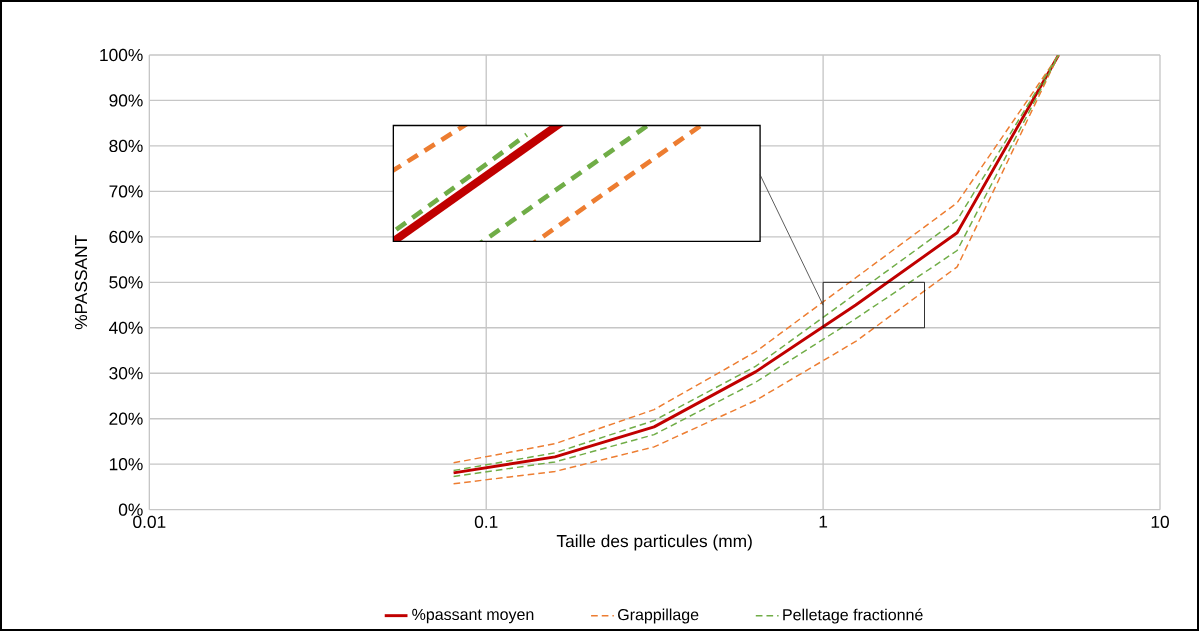 This screenshot has width=1199, height=631. I want to click on x-tick-label: 0.01, so click(149, 521).